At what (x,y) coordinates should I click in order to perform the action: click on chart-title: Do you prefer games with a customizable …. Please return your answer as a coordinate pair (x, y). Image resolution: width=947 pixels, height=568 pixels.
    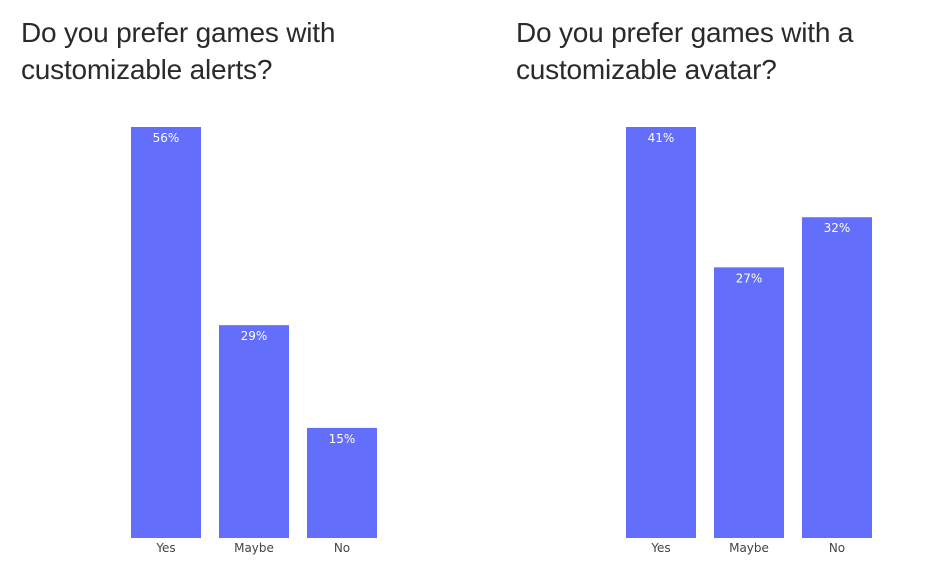
    Looking at the image, I should click on (685, 51).